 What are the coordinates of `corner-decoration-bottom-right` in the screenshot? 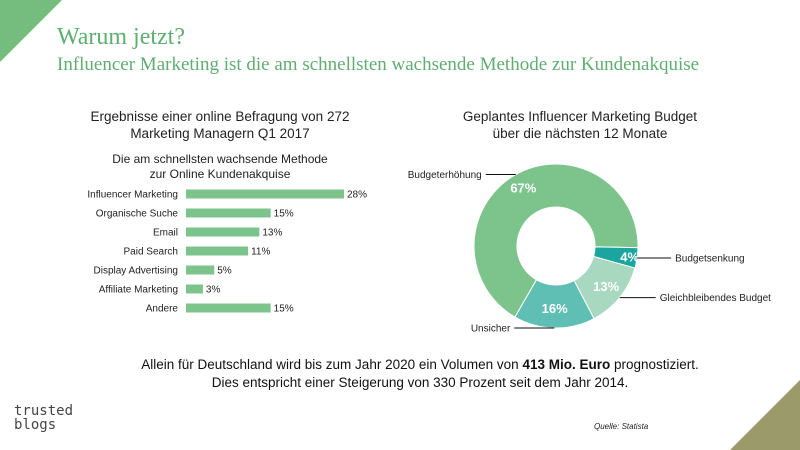 It's located at (765, 415).